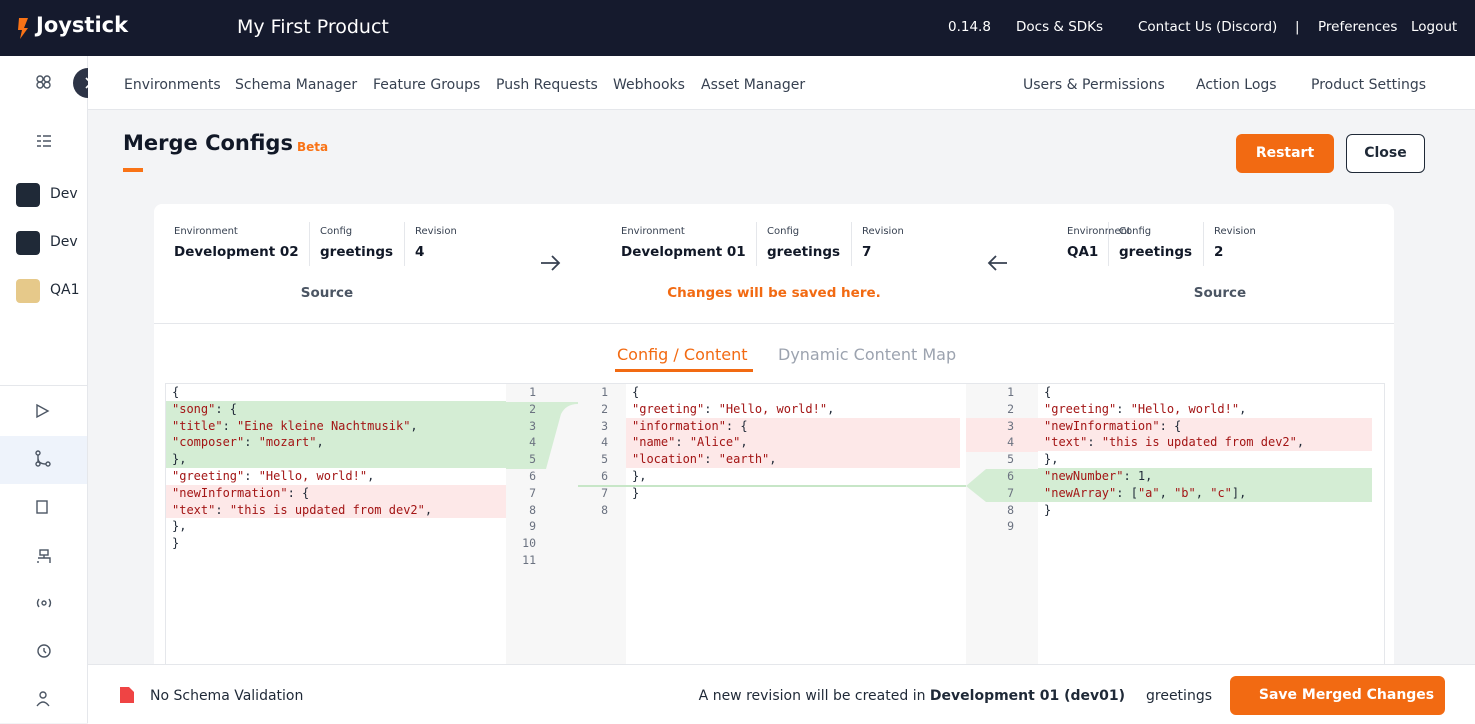 The height and width of the screenshot is (724, 1475). Describe the element at coordinates (867, 354) in the screenshot. I see `map-tab: Dynamic Content Map` at that location.